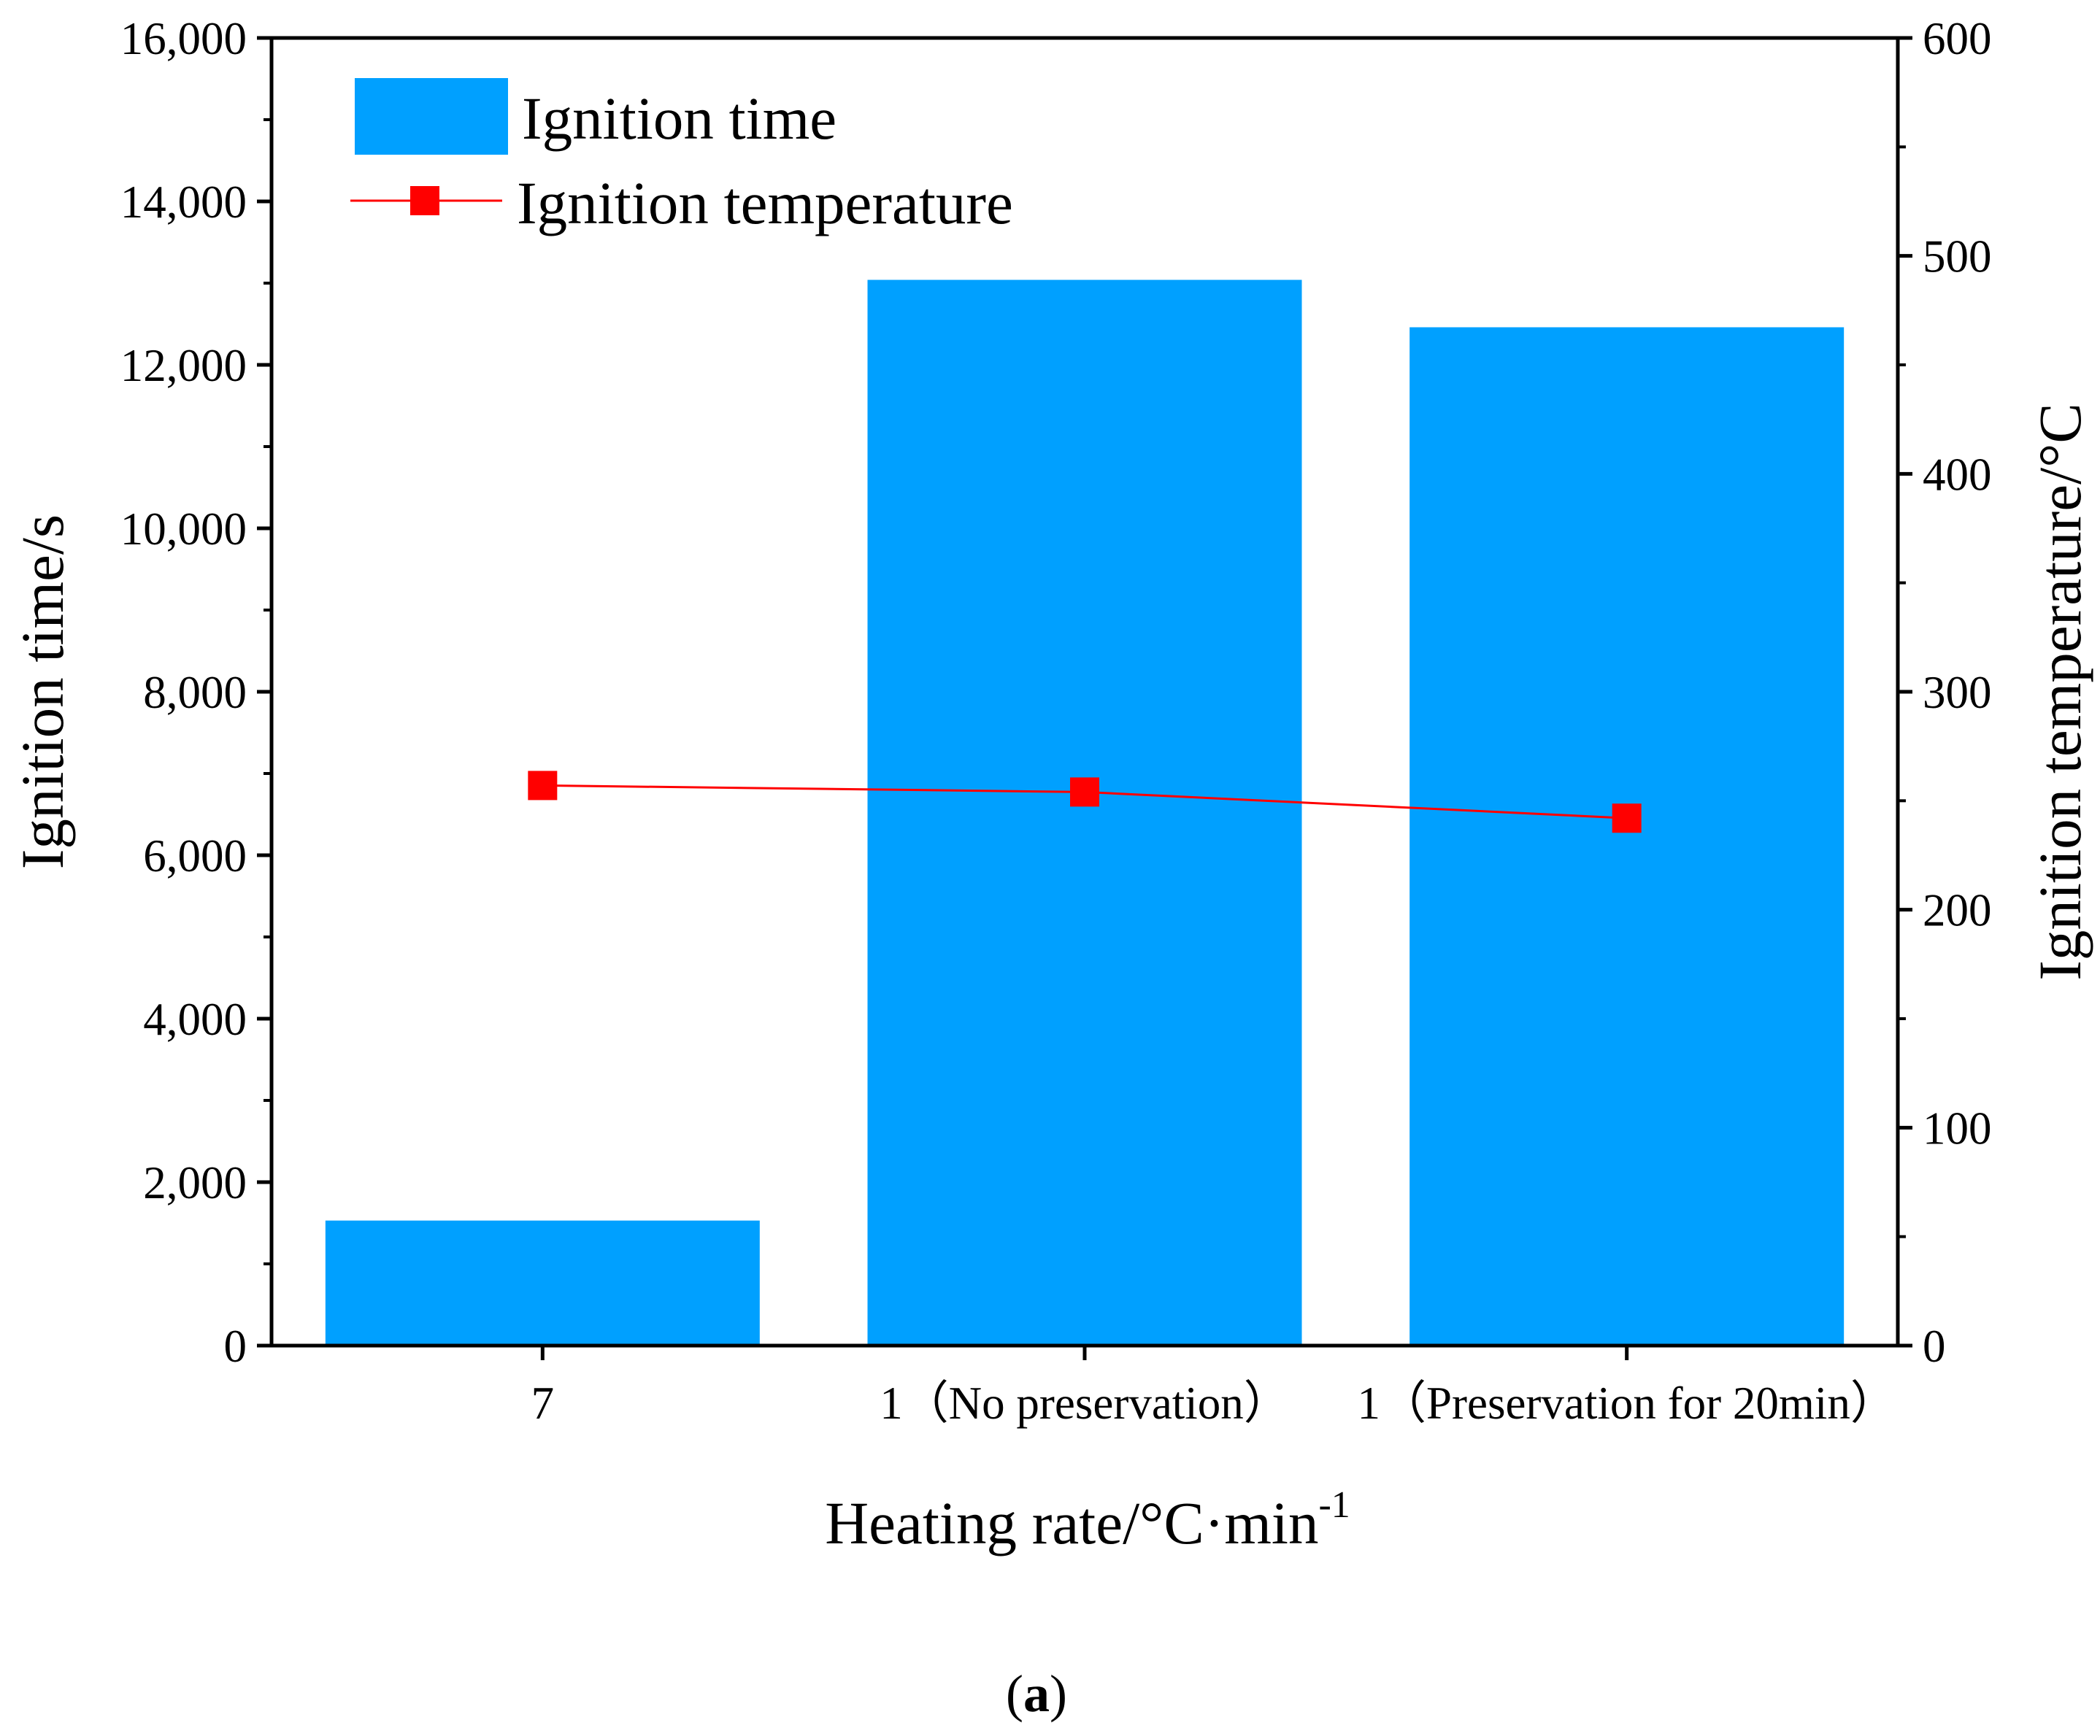  What do you see at coordinates (183, 202) in the screenshot?
I see `y-left-tick-label: 14,000` at bounding box center [183, 202].